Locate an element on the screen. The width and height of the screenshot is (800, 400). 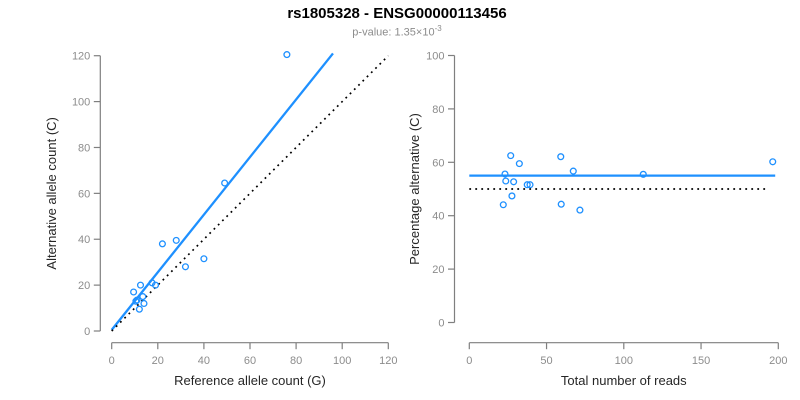
figure-title: rs1805328 - ENSG00000113456 is located at coordinates (397, 13).